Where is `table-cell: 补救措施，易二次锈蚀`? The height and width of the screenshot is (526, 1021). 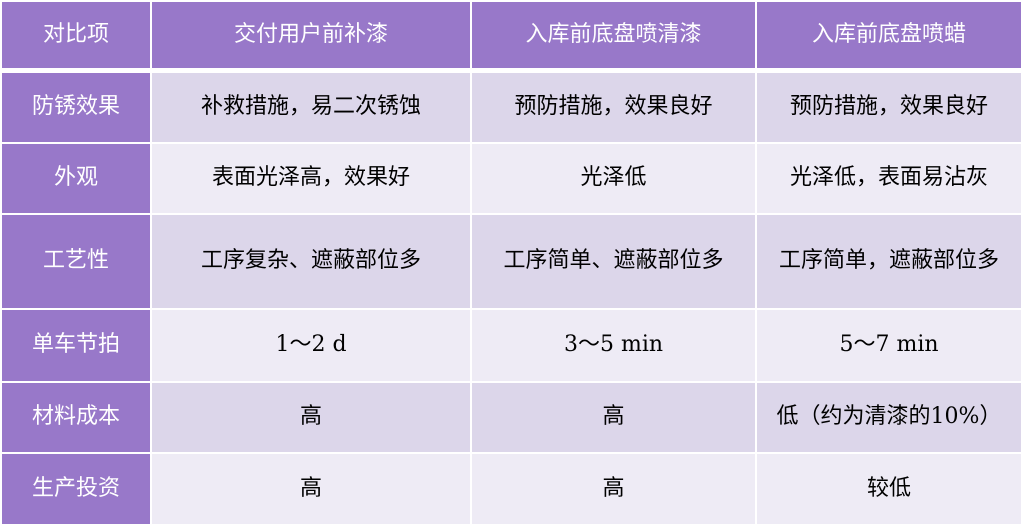
table-cell: 补救措施，易二次锈蚀 is located at coordinates (311, 106).